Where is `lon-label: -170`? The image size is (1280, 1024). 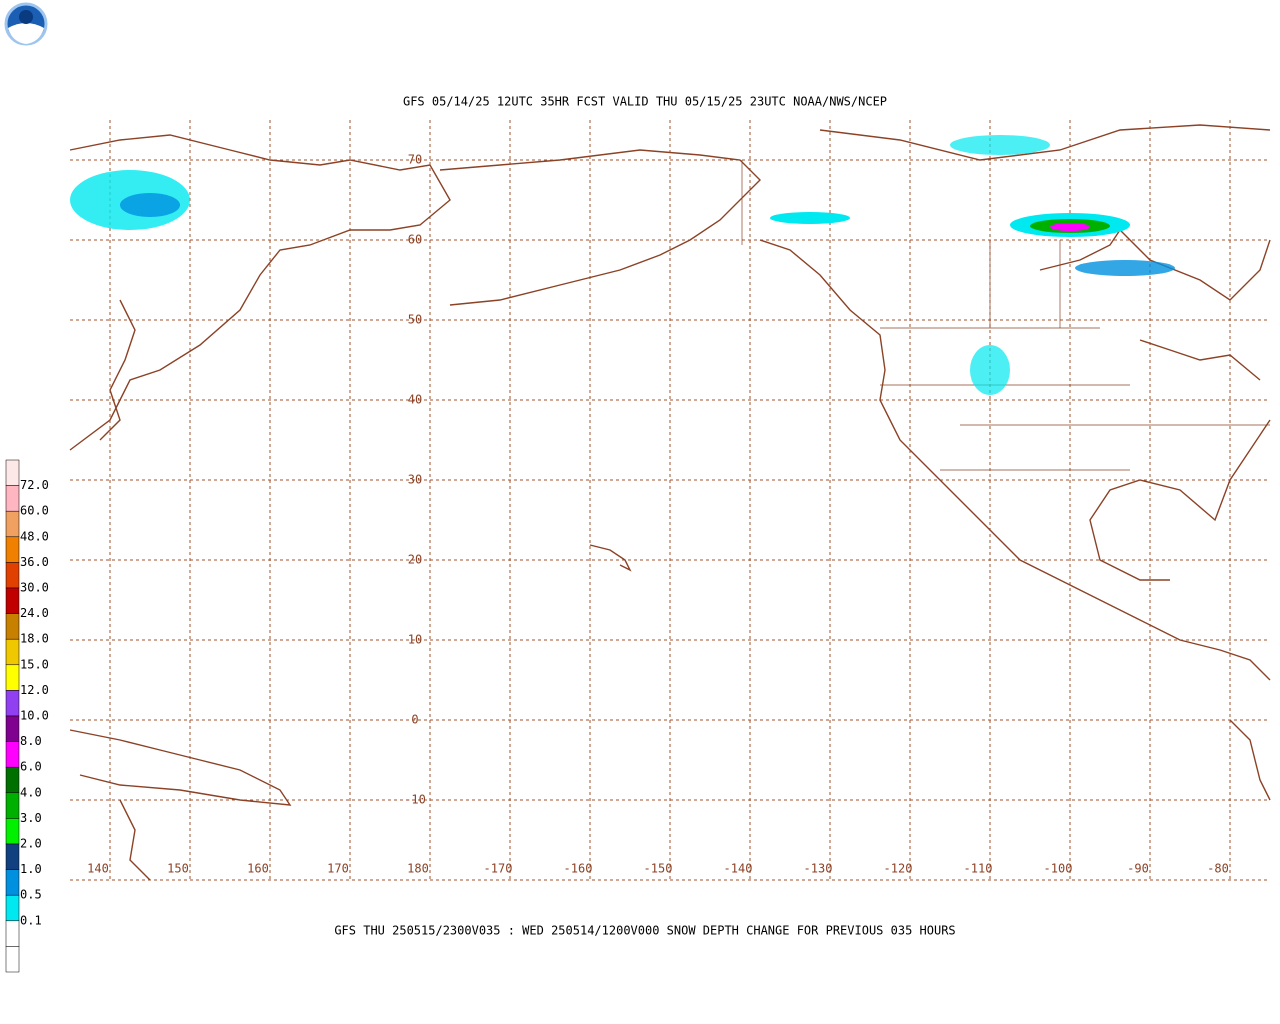 lon-label: -170 is located at coordinates (498, 869).